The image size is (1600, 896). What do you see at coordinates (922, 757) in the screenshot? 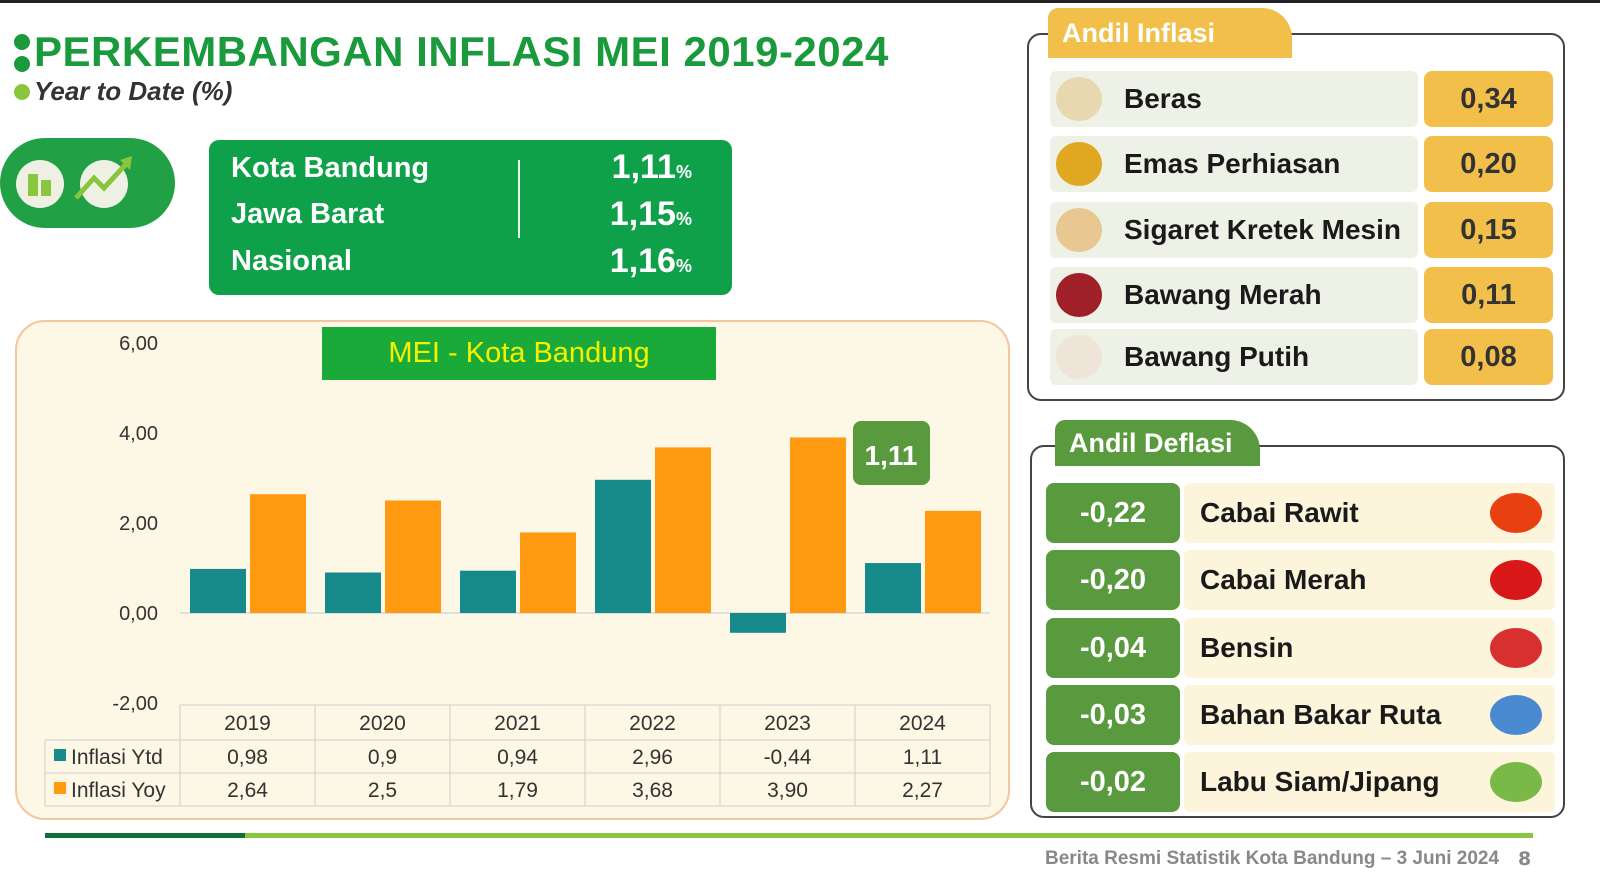
I see `data-label: 1,11` at bounding box center [922, 757].